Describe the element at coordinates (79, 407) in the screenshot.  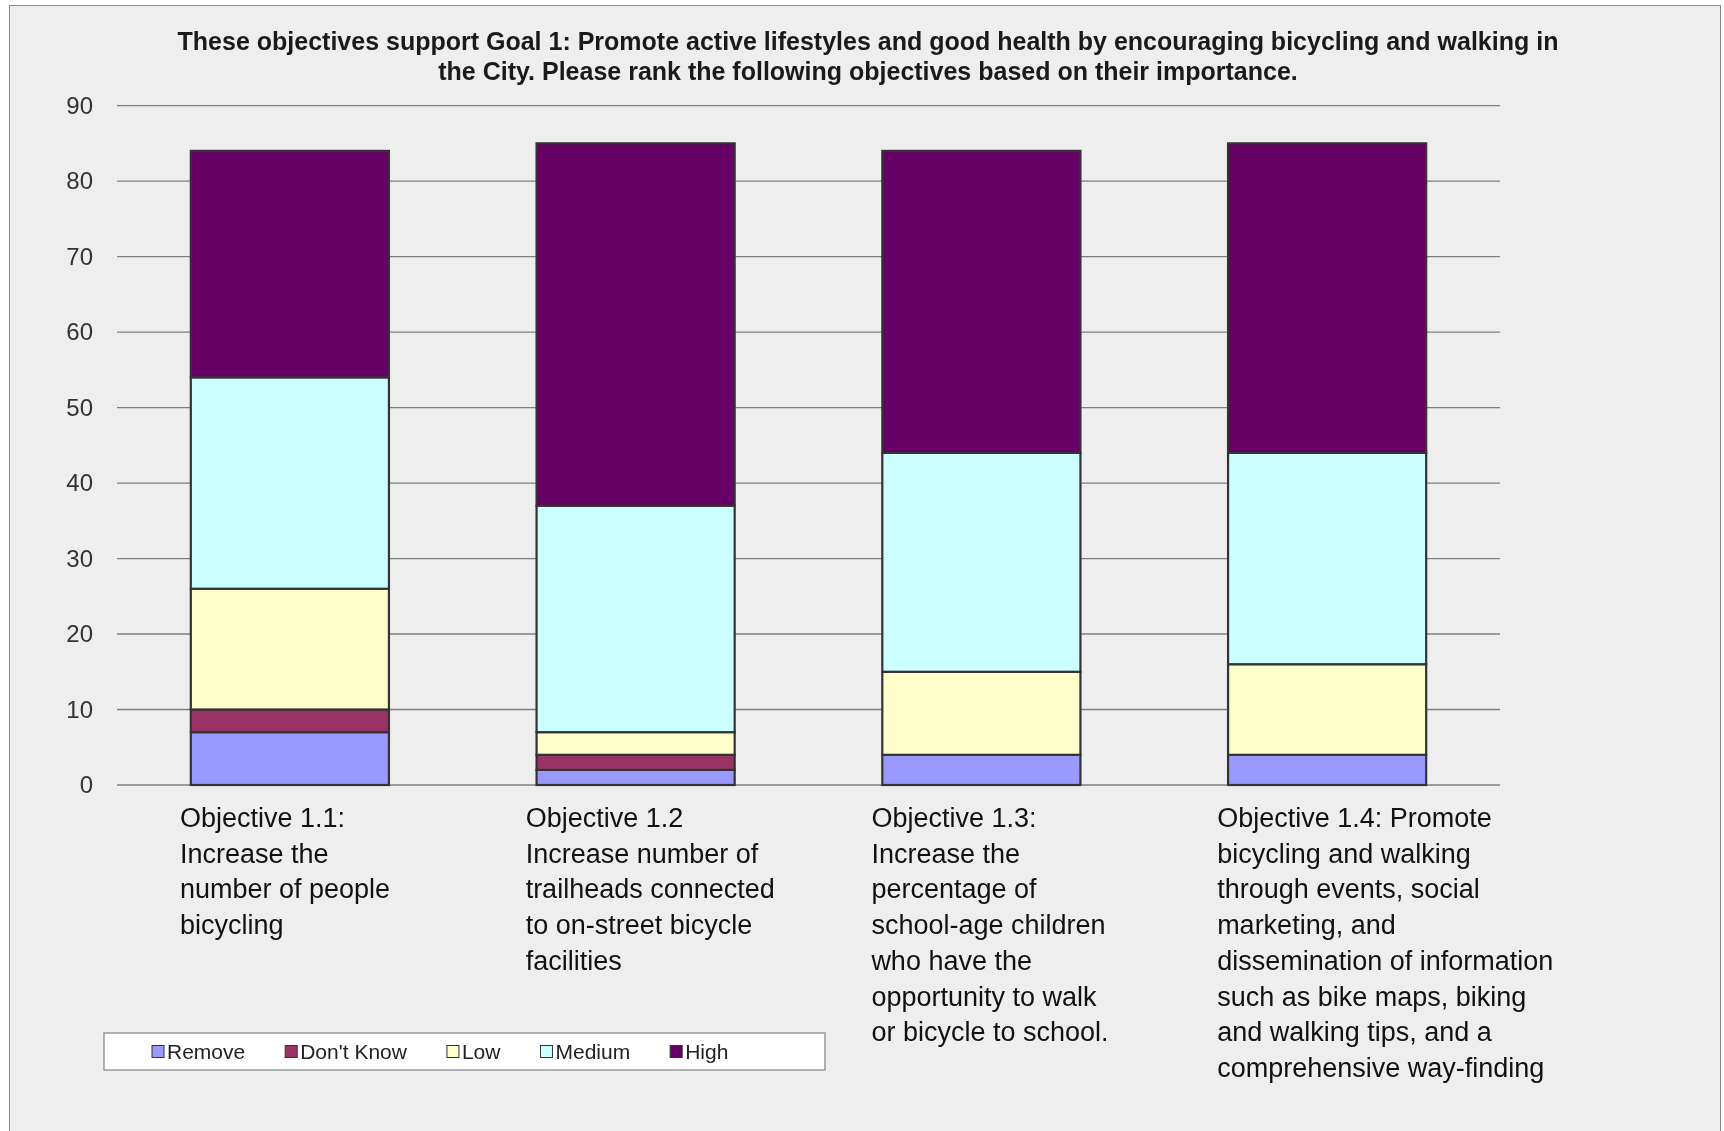
I see `y-tick-label: 50` at that location.